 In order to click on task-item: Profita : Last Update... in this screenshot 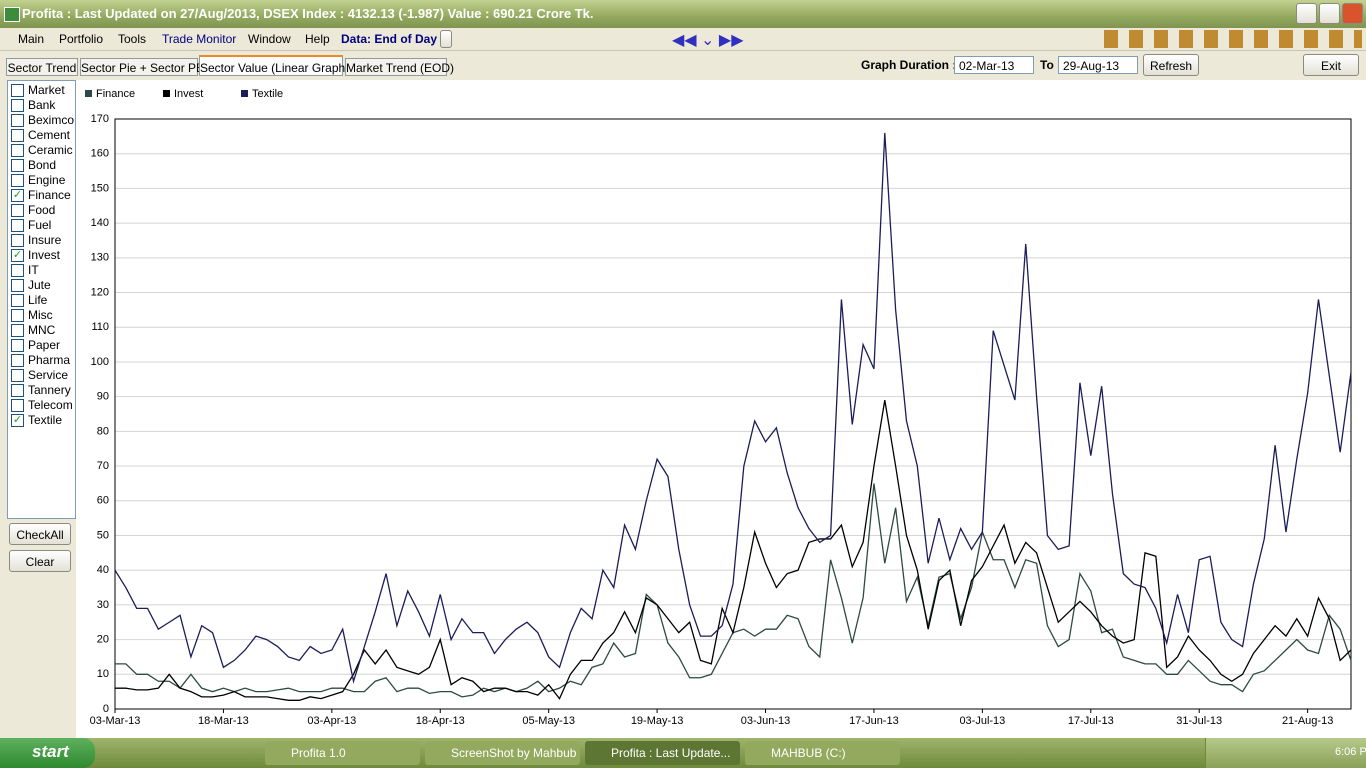, I will do `click(662, 753)`.